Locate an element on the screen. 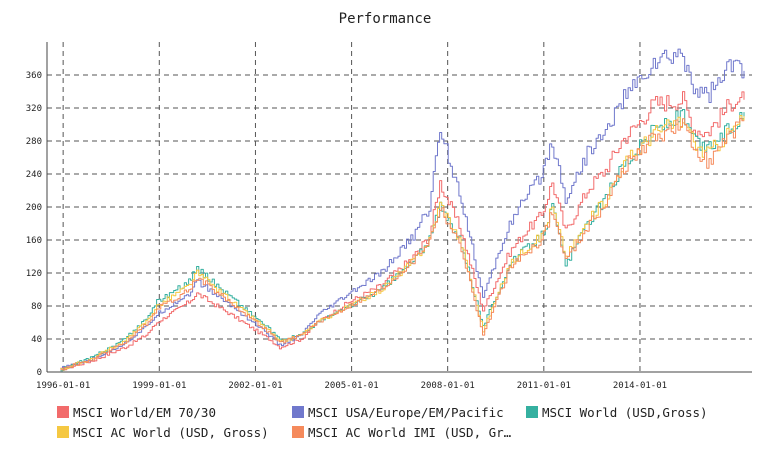  x-tick-label: 2011-01-01 is located at coordinates (544, 386).